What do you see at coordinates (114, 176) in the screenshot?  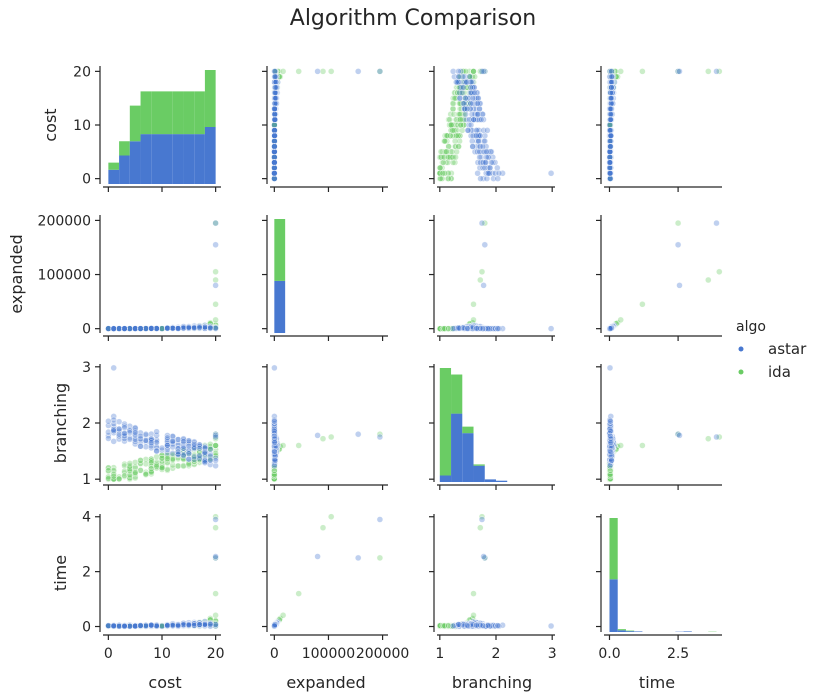 I see `hist-bar-astar-cost` at bounding box center [114, 176].